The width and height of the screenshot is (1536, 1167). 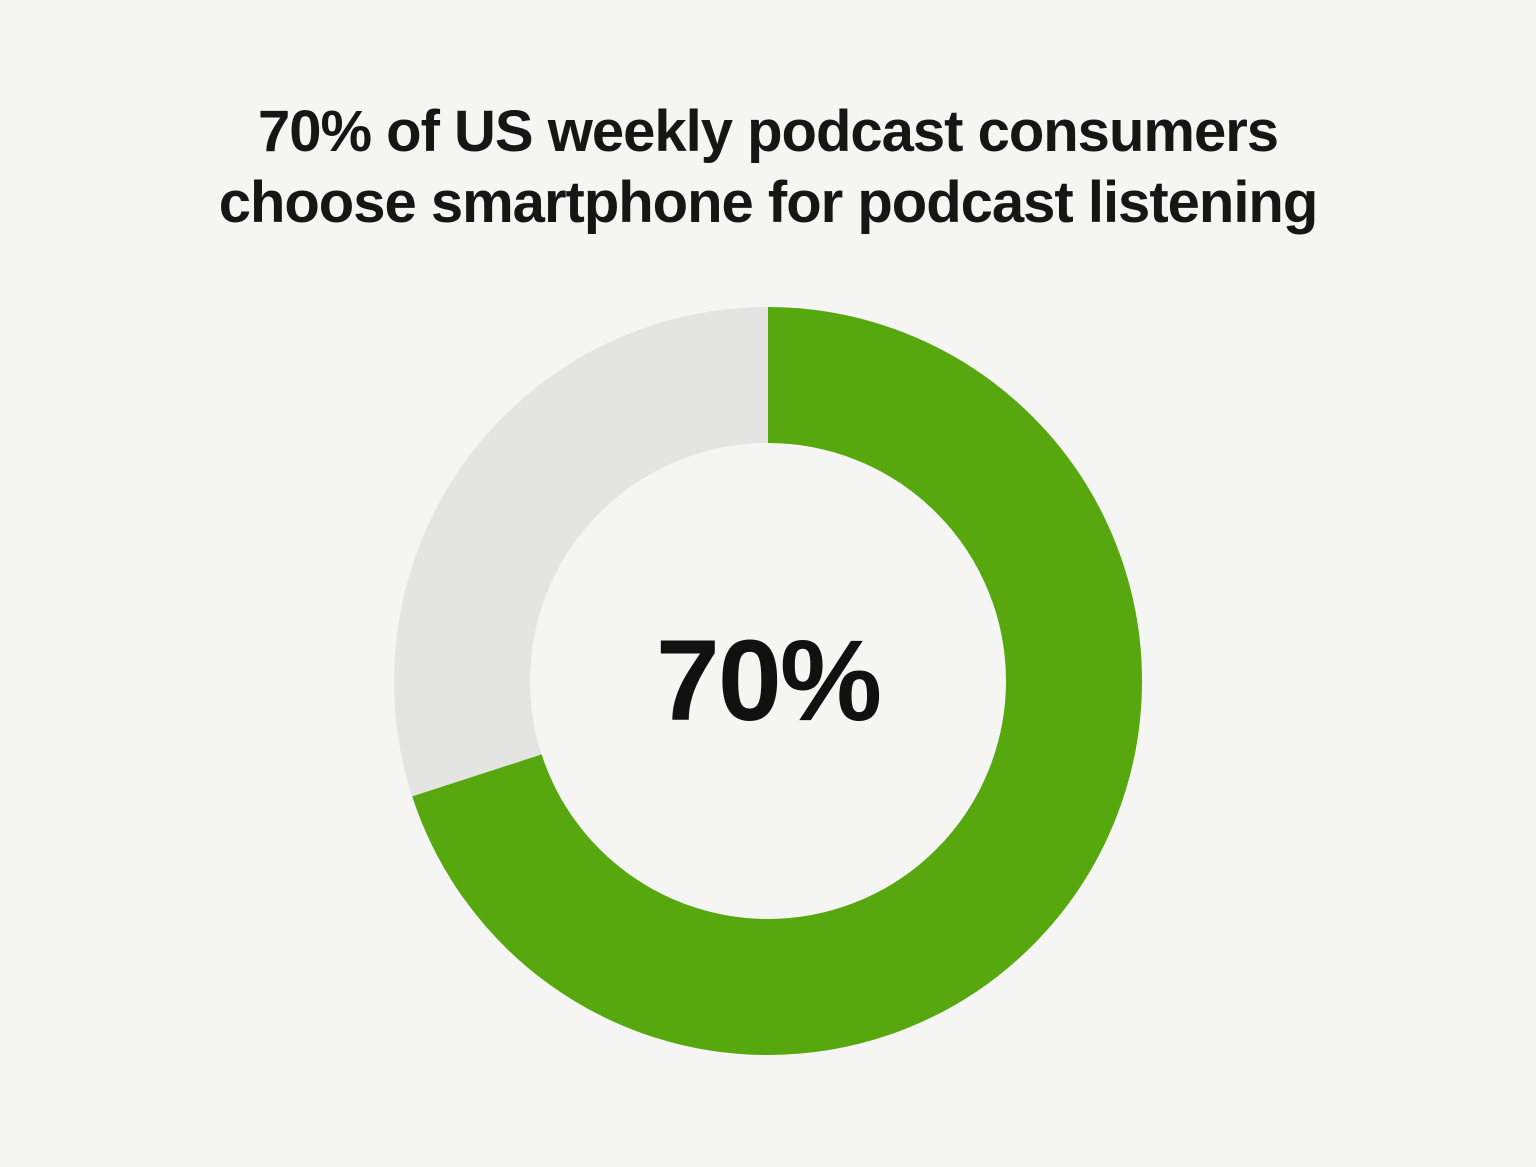 What do you see at coordinates (768, 202) in the screenshot?
I see `chart-title-line-2: choose smartphone for podcast listening` at bounding box center [768, 202].